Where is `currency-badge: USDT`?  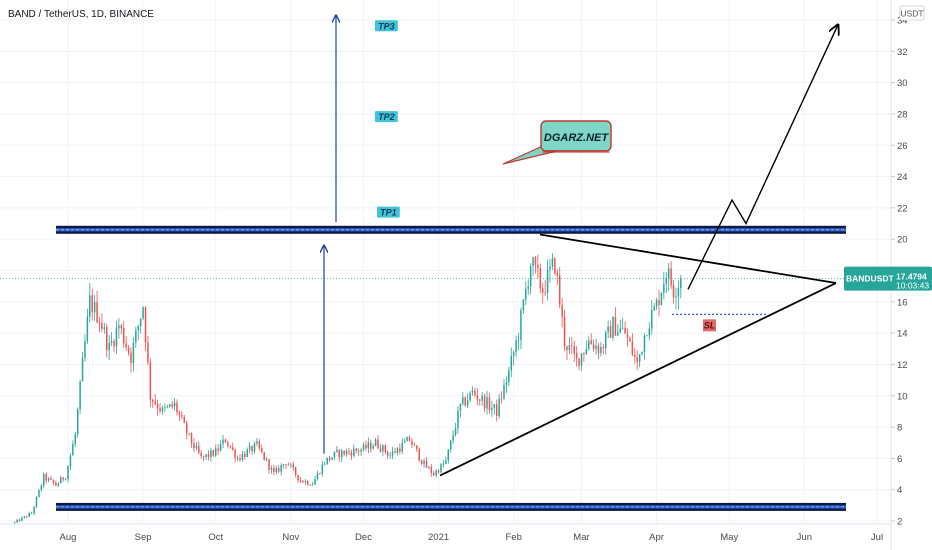 currency-badge: USDT is located at coordinates (912, 13).